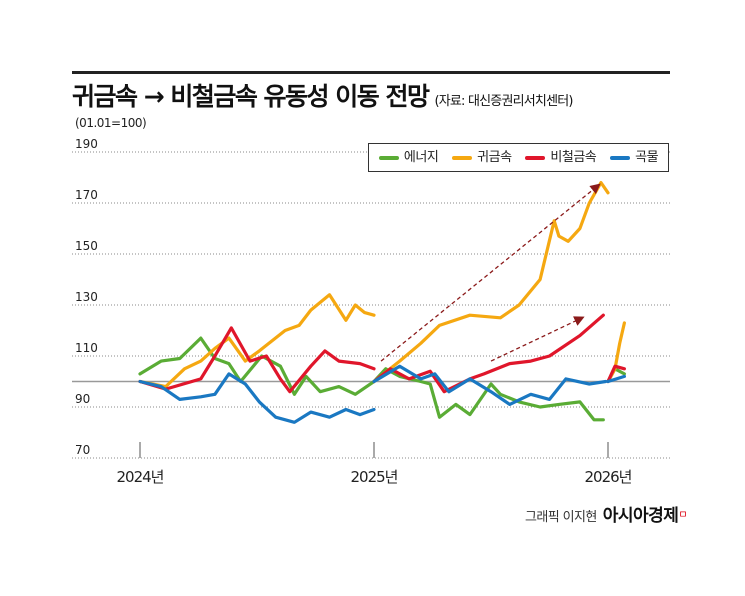 The image size is (745, 596). I want to click on y-tick-label: 170, so click(86, 195).